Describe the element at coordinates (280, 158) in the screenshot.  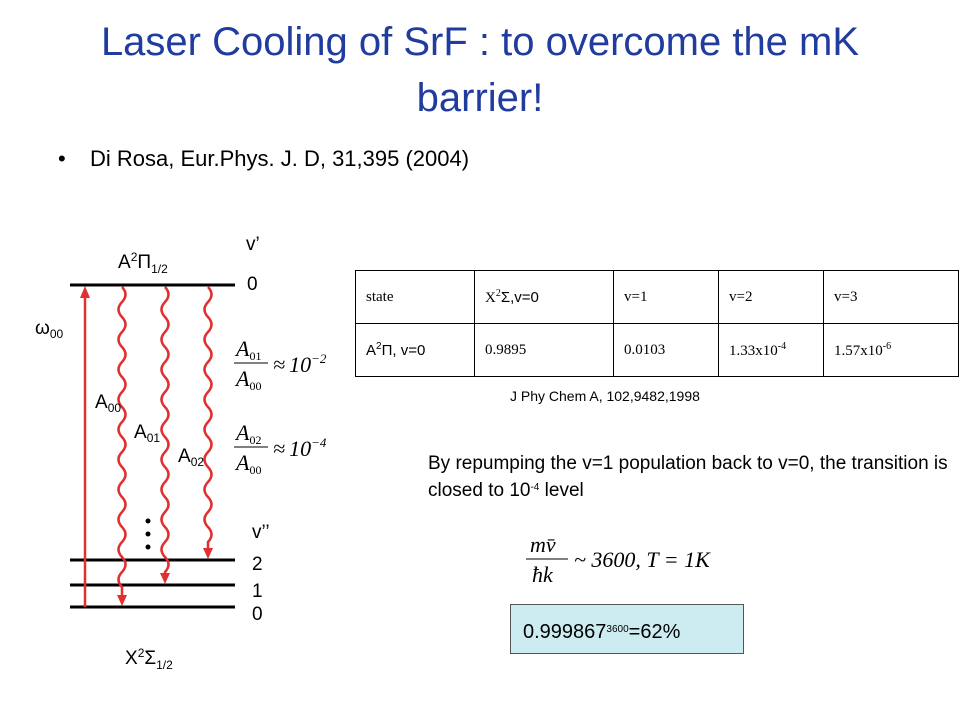
I see `bullet-text: Di Rosa, Eur.Phys. J. D, 31,395 (2004)` at that location.